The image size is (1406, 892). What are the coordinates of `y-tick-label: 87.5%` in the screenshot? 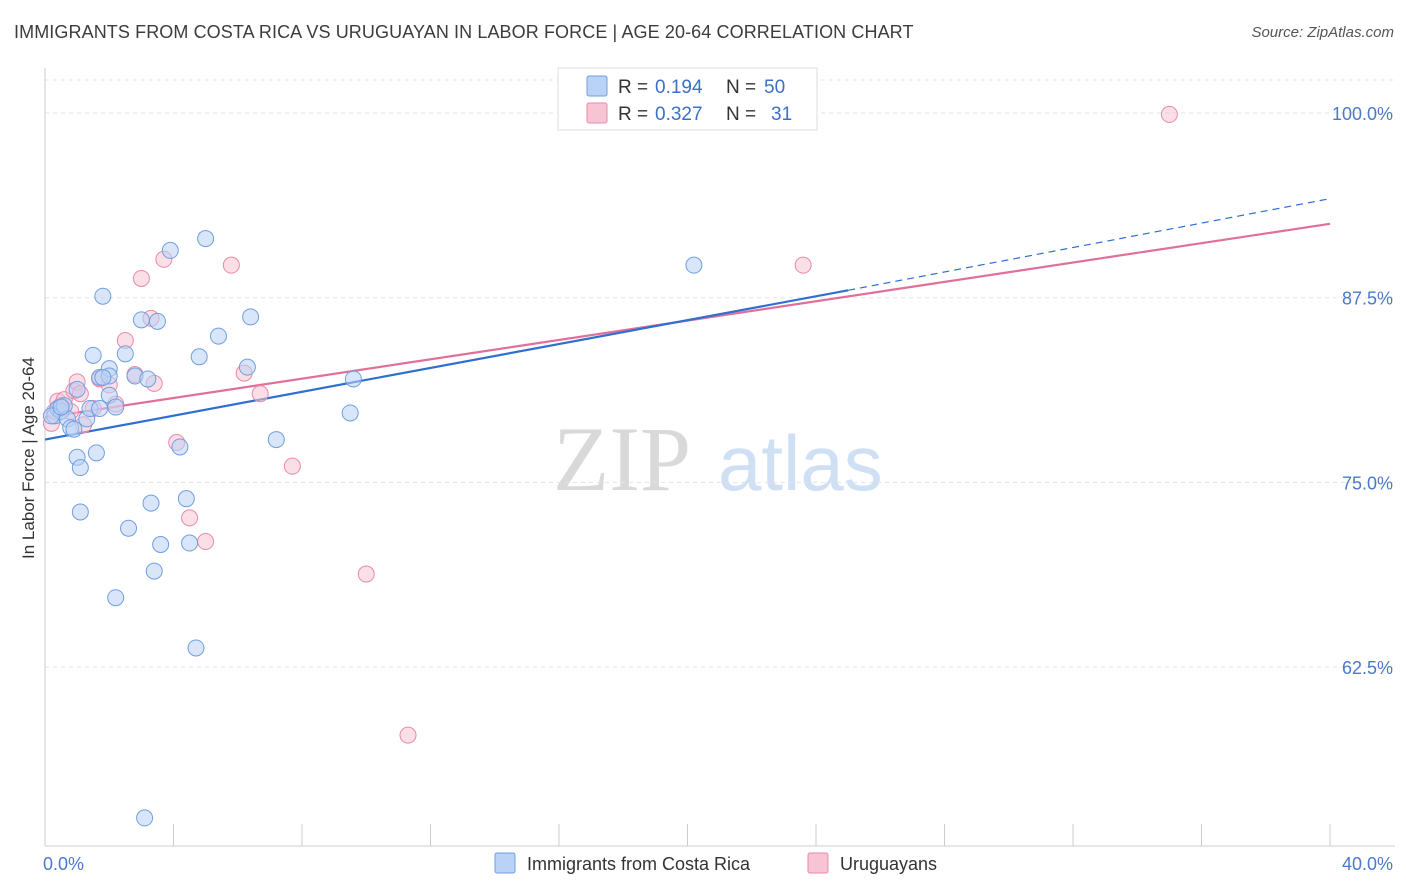 It's located at (1367, 299).